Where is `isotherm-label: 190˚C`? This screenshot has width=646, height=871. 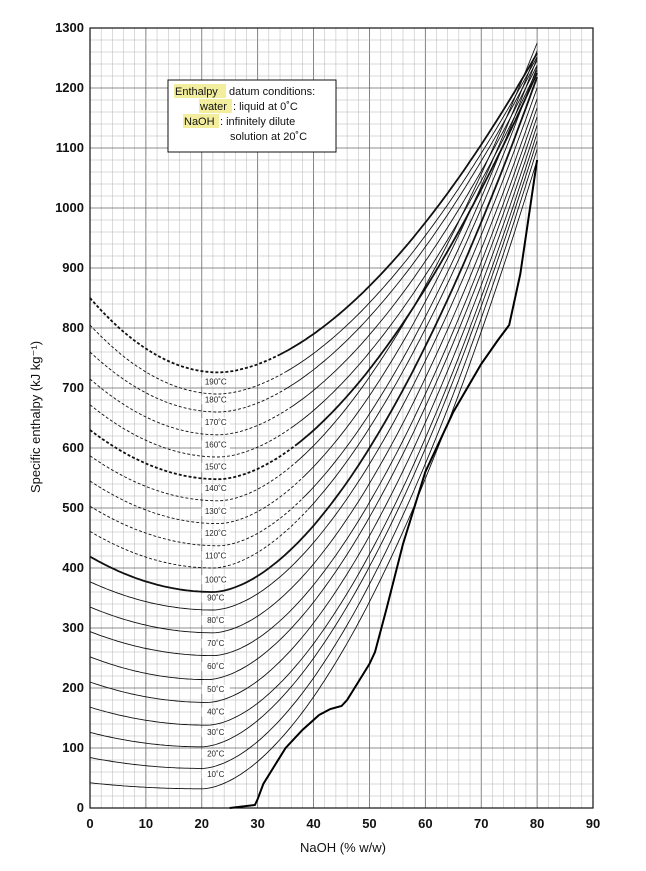
isotherm-label: 190˚C is located at coordinates (216, 381).